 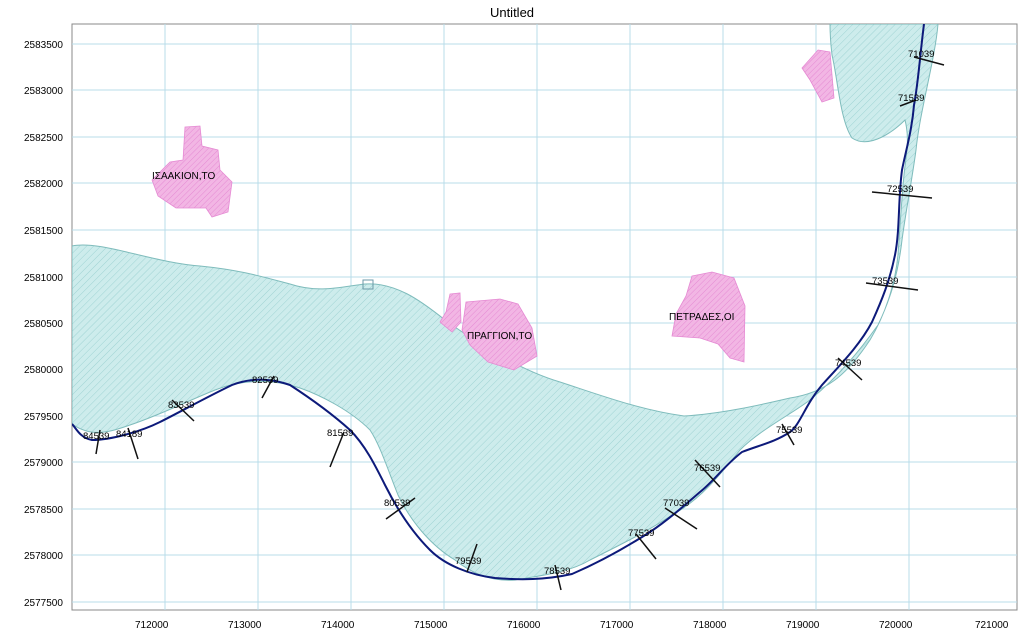 What do you see at coordinates (181, 405) in the screenshot?
I see `chainage-label: 83539` at bounding box center [181, 405].